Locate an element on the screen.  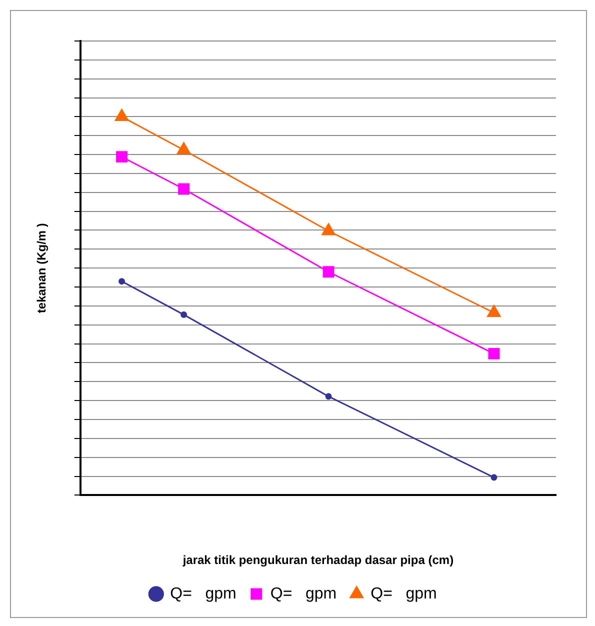
y-axis-title: tekanan (Kg/m ) is located at coordinates (41, 268).